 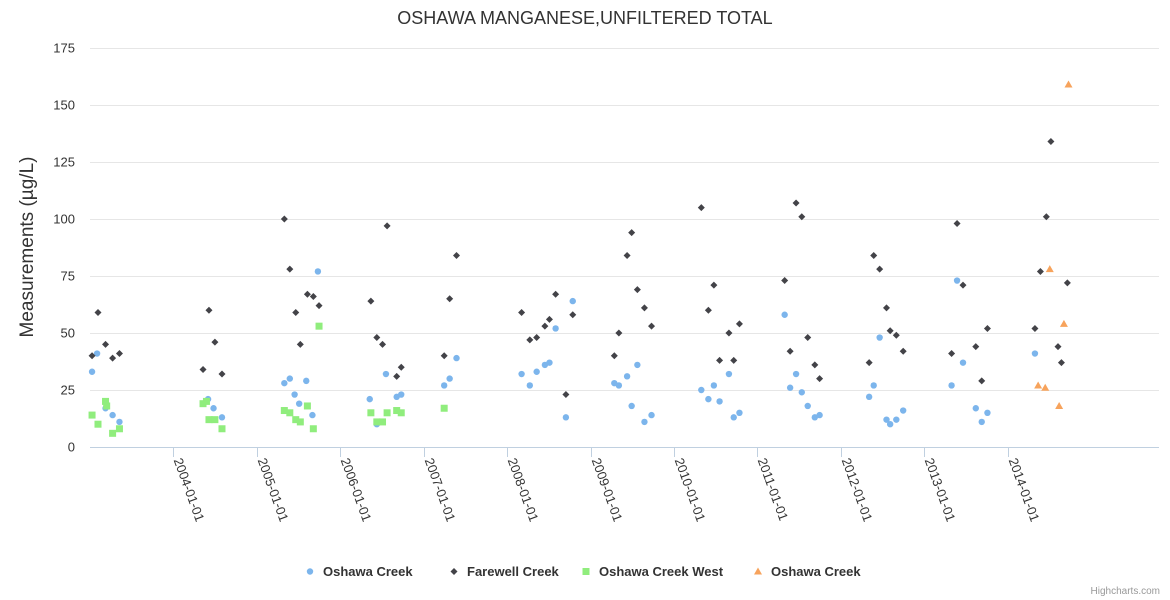 What do you see at coordinates (505, 571) in the screenshot?
I see `legend-item: Farewell Creek` at bounding box center [505, 571].